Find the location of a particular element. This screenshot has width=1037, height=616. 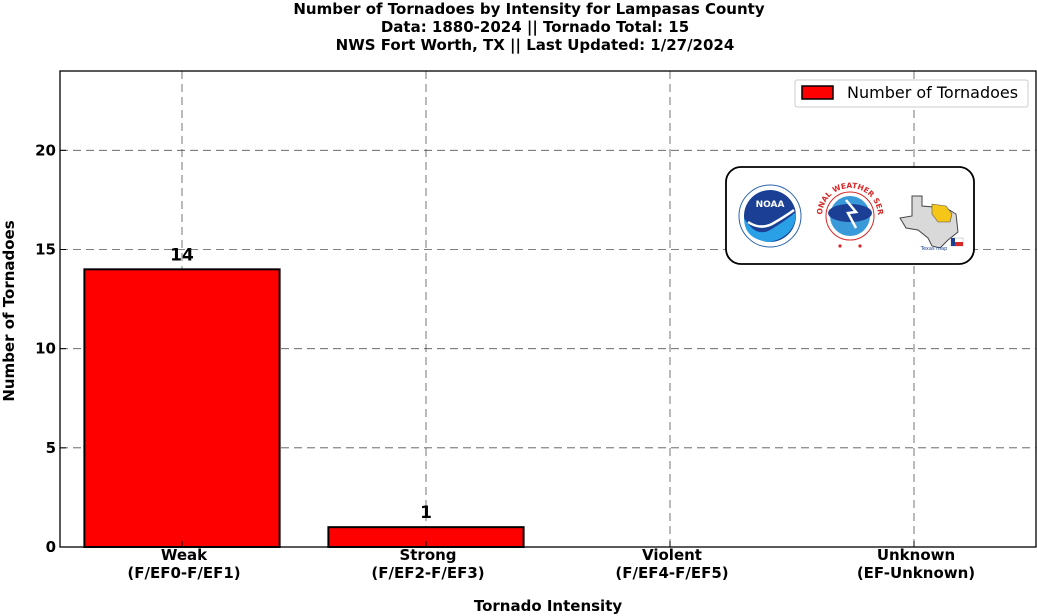

noaa-logo-text: NOAA is located at coordinates (770, 205).